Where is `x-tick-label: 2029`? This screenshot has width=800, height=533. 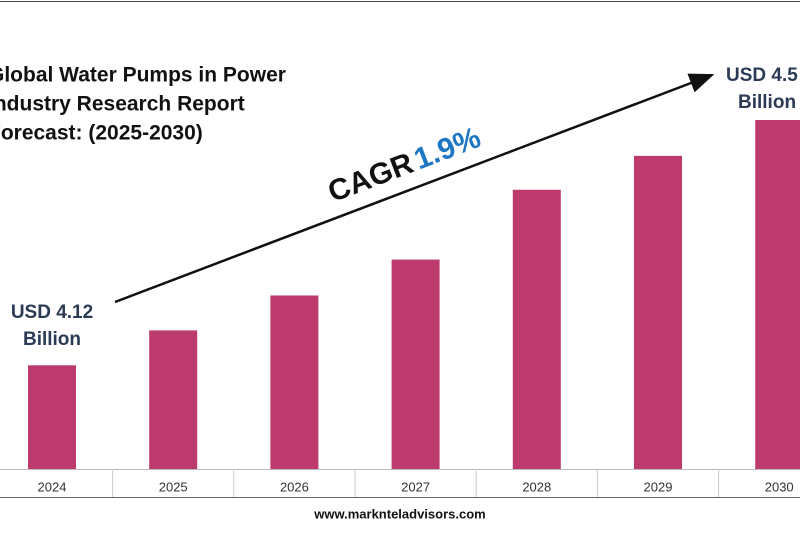
x-tick-label: 2029 is located at coordinates (658, 486).